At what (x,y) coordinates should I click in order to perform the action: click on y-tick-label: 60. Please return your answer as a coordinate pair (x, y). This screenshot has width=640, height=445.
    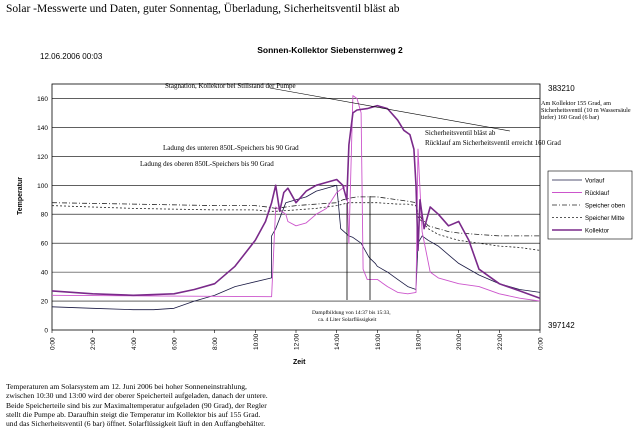
    Looking at the image, I should click on (45, 244).